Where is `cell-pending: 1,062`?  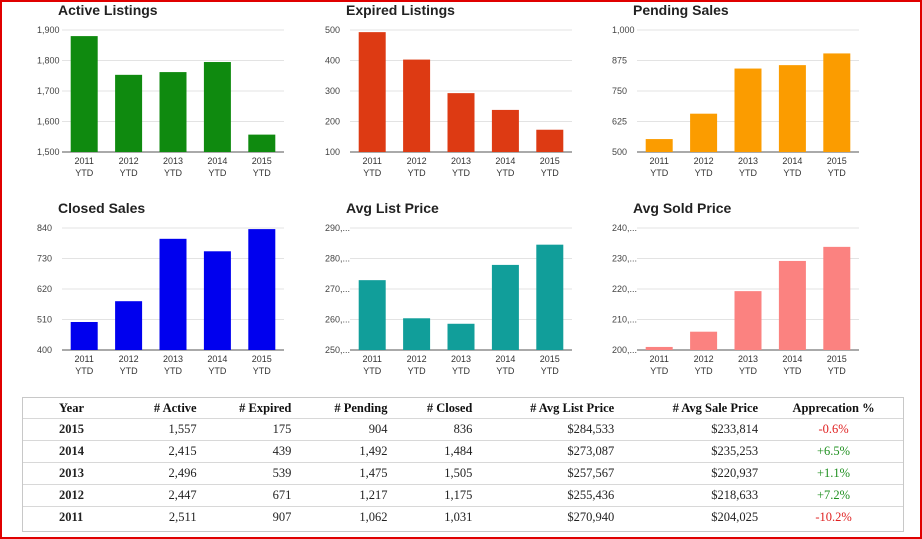
cell-pending: 1,062 is located at coordinates (345, 517).